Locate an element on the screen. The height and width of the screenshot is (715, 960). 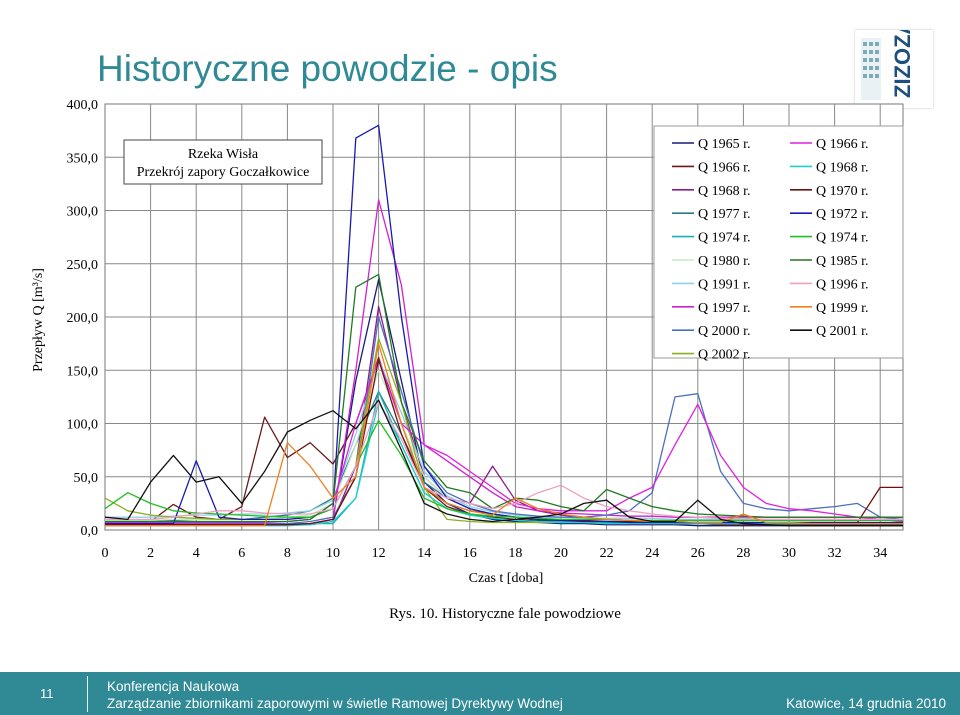
slide-title: Historyczne powodzie - opis is located at coordinates (327, 68).